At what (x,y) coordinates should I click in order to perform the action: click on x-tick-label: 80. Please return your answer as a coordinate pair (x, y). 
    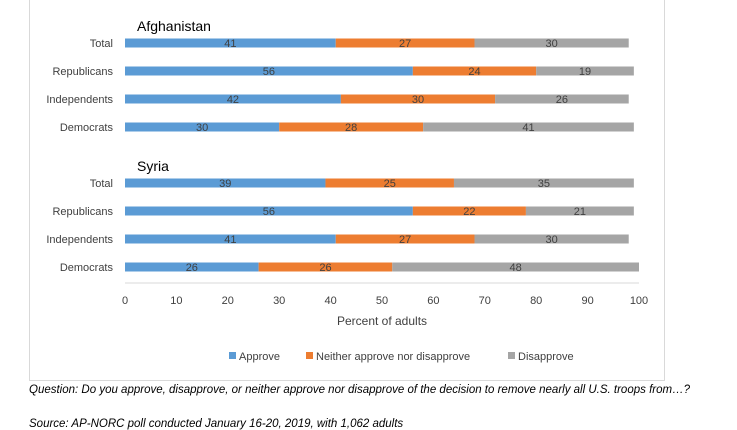
    Looking at the image, I should click on (536, 301).